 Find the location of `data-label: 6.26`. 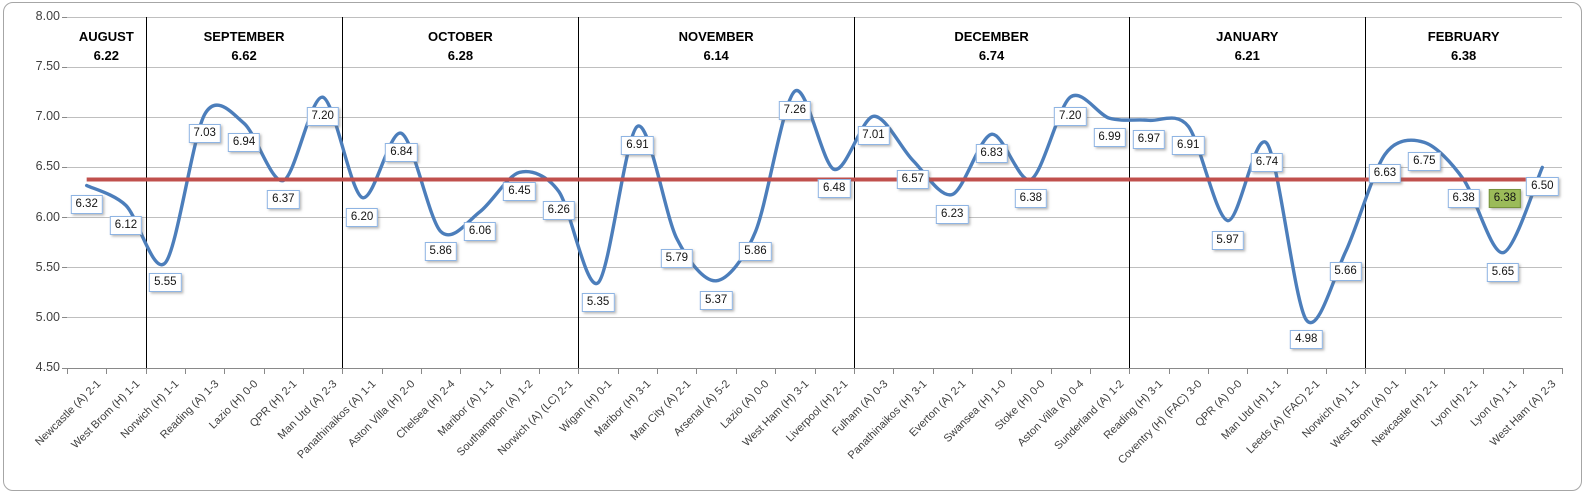

data-label: 6.26 is located at coordinates (558, 211).